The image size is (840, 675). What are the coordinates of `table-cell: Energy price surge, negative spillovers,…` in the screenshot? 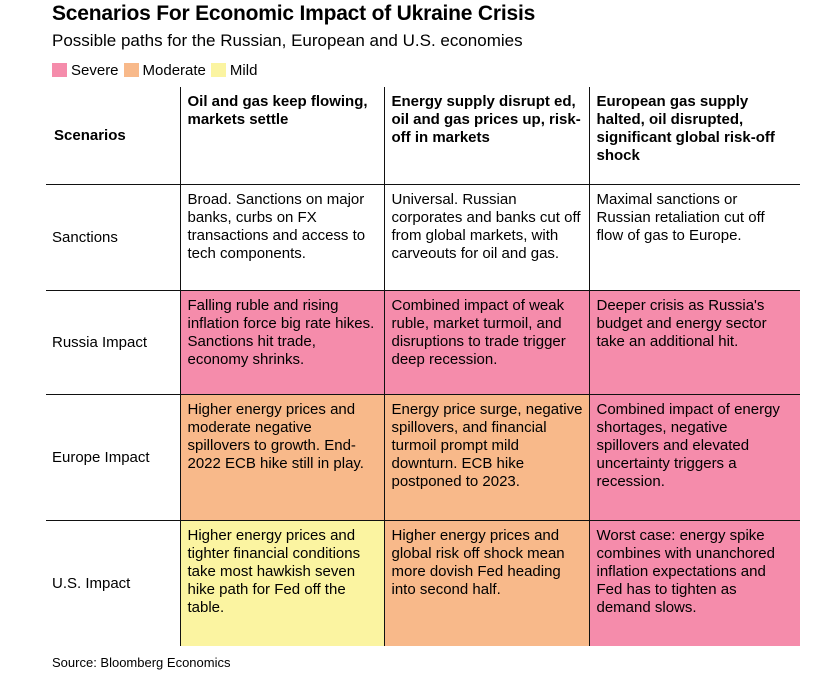 It's located at (486, 457).